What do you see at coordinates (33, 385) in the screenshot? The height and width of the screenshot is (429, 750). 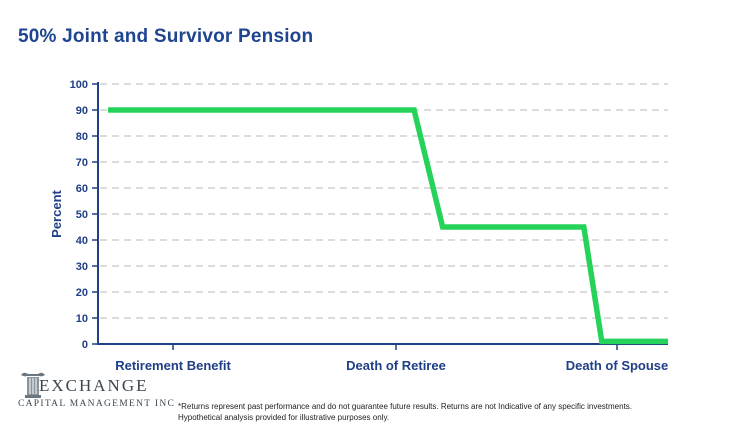 I see `greek-column-icon` at bounding box center [33, 385].